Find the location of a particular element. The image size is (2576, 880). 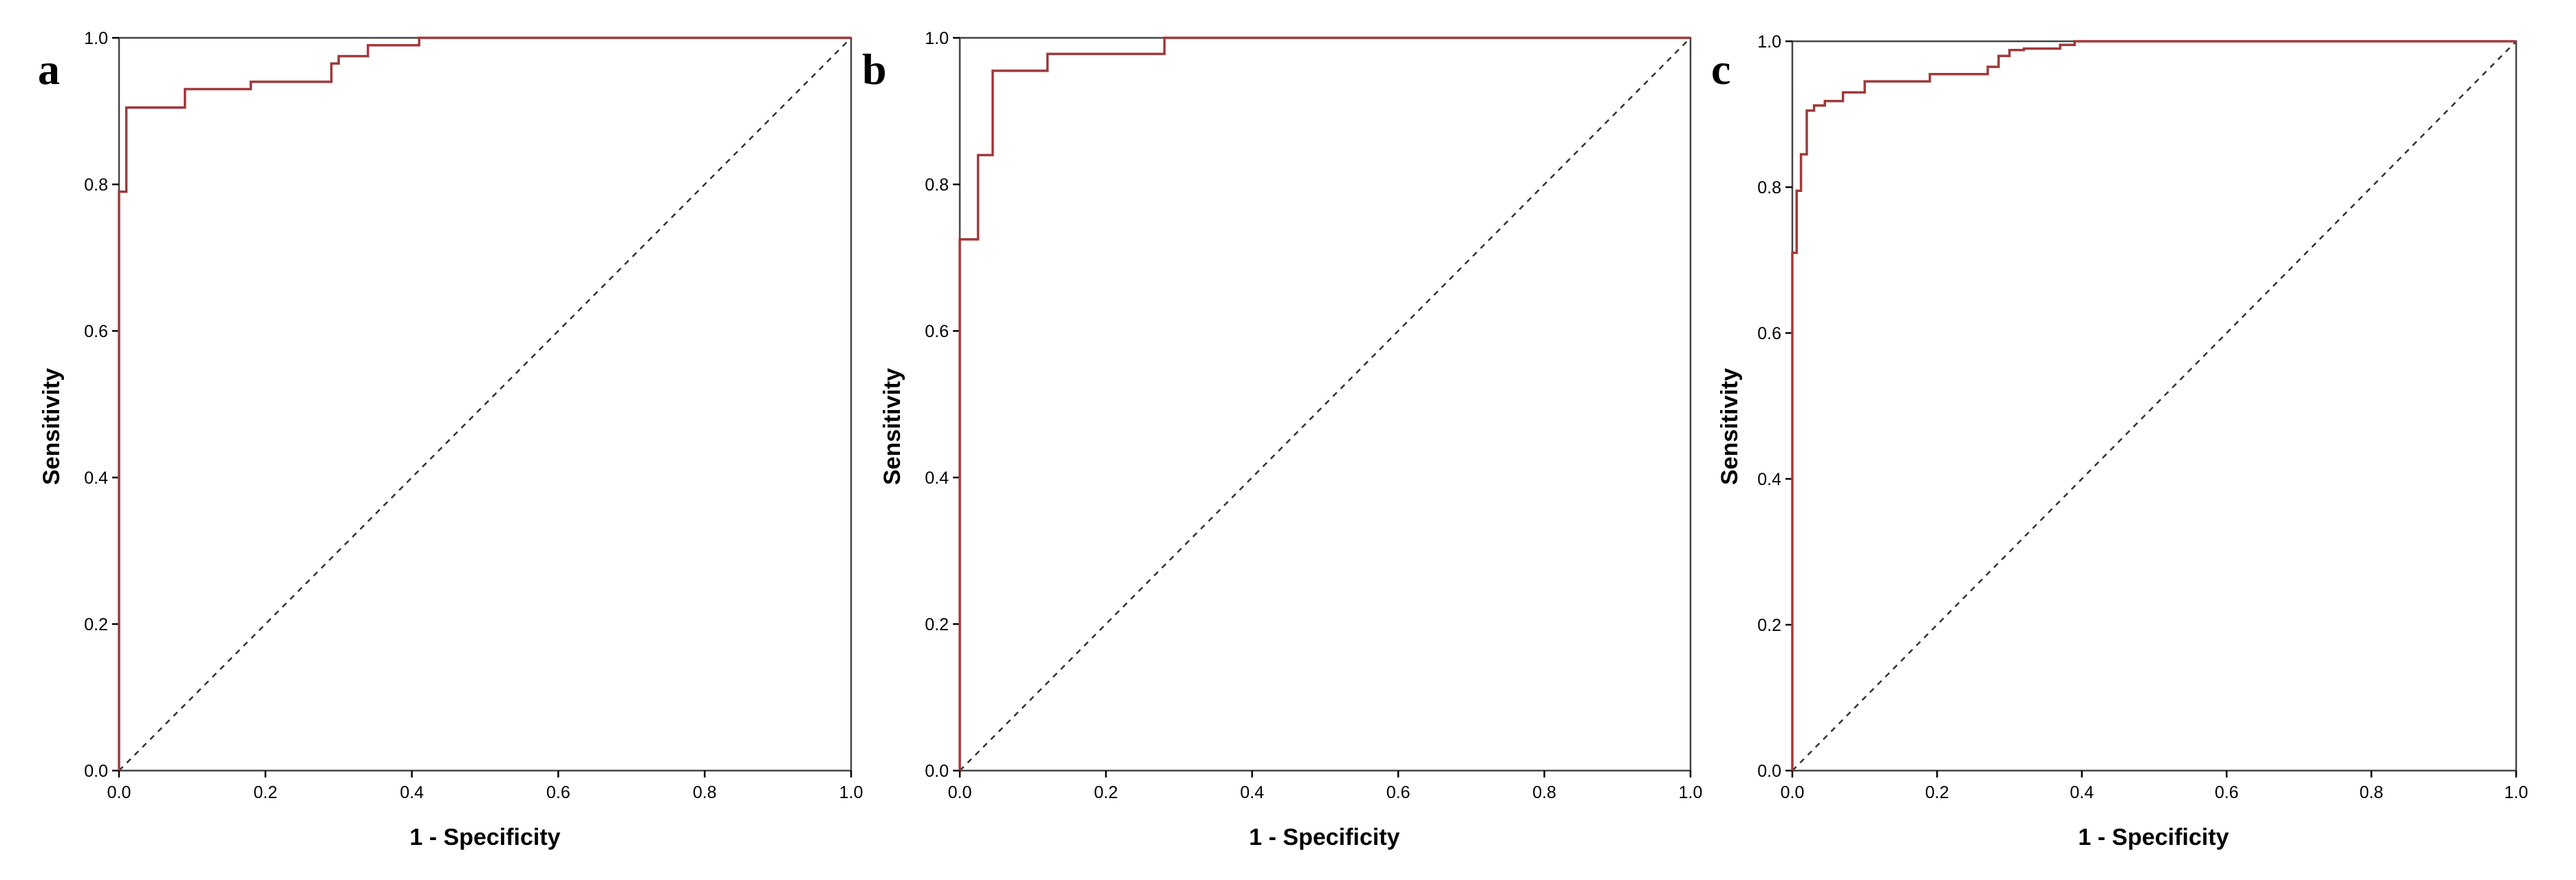

x-tick-label-a-1: 0.2 is located at coordinates (265, 792).